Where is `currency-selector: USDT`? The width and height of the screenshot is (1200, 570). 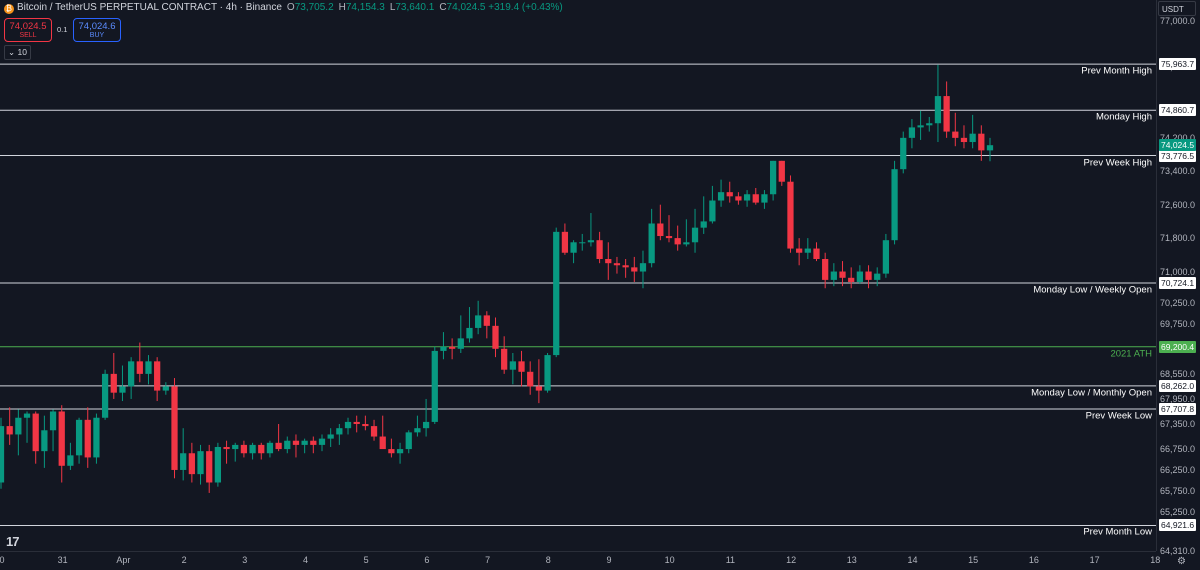
currency-selector: USDT is located at coordinates (1177, 8).